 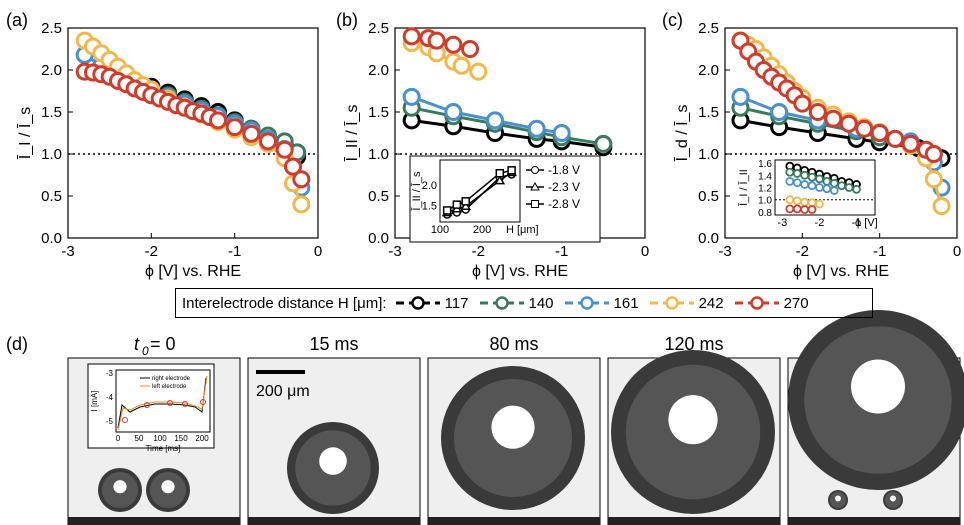 What do you see at coordinates (25, 133) in the screenshot?
I see `y-axis-label: Ī_I / Ī_s` at bounding box center [25, 133].